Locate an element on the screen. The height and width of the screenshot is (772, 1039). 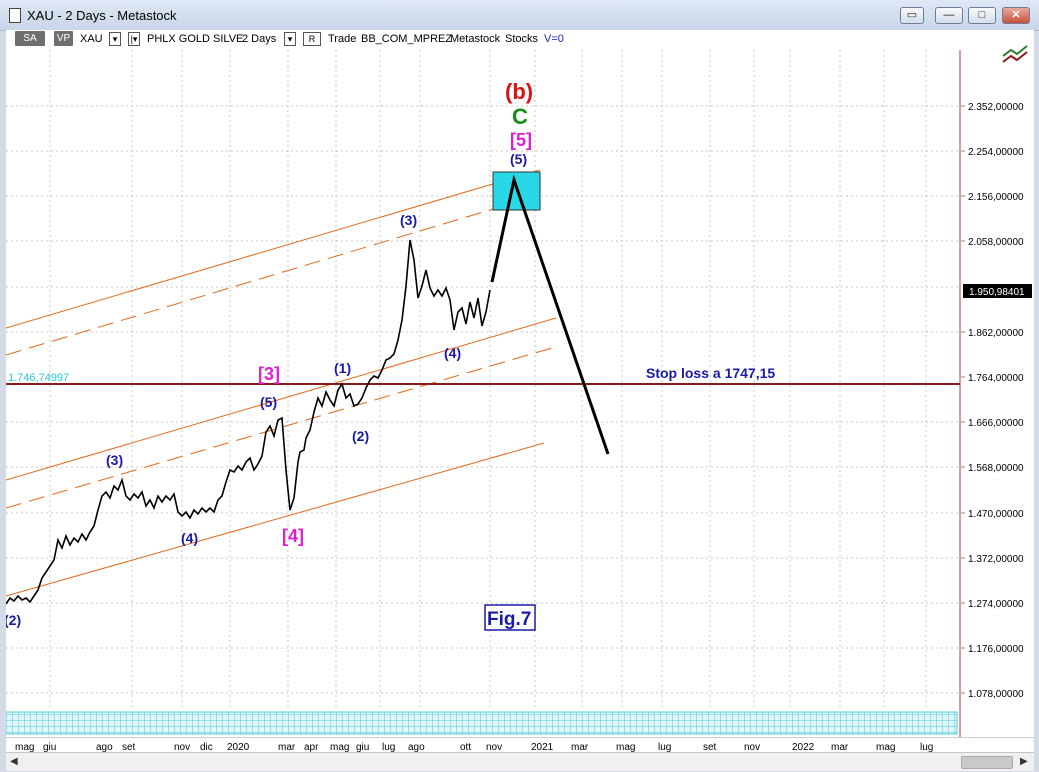
y-tick-2156: 2.156,00000 is located at coordinates (996, 197).